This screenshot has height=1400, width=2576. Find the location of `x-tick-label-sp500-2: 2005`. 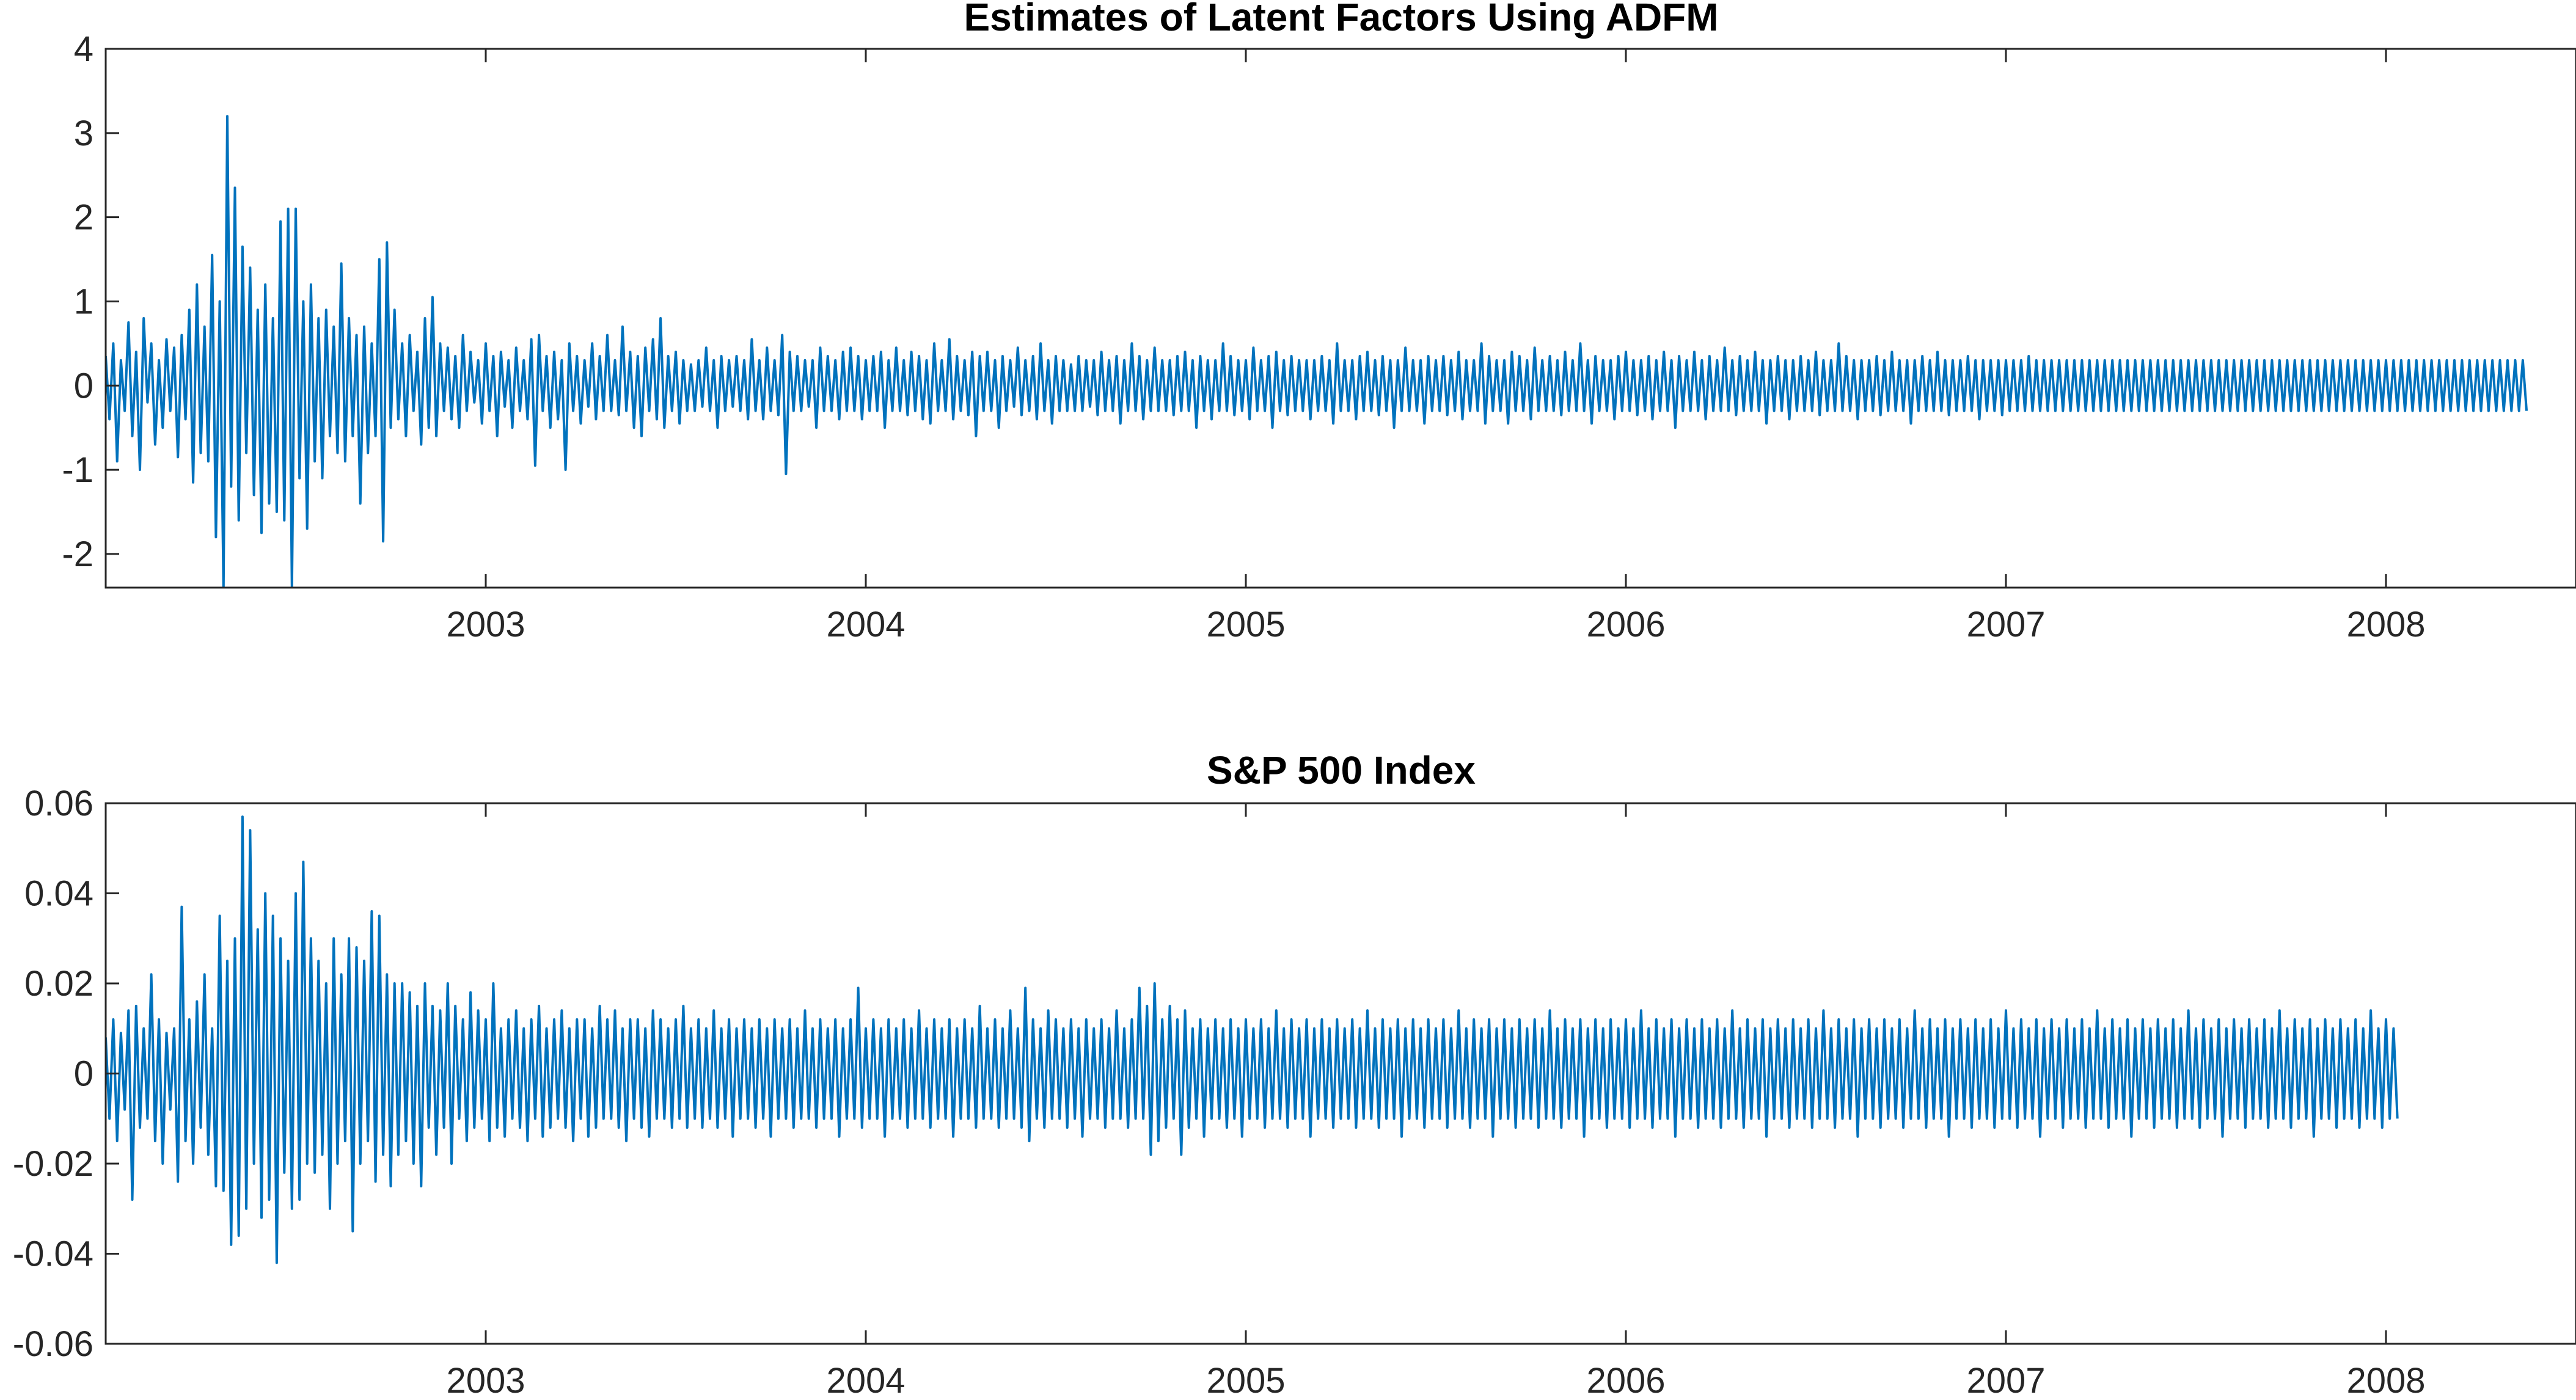

x-tick-label-sp500-2: 2005 is located at coordinates (1245, 1380).